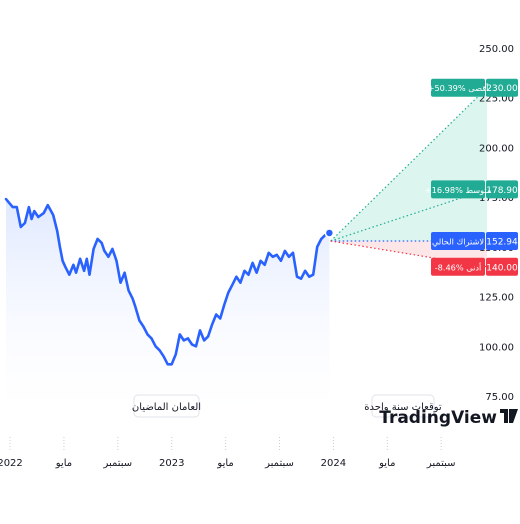  I want to click on period-past: العامان الماضيان, so click(166, 406).